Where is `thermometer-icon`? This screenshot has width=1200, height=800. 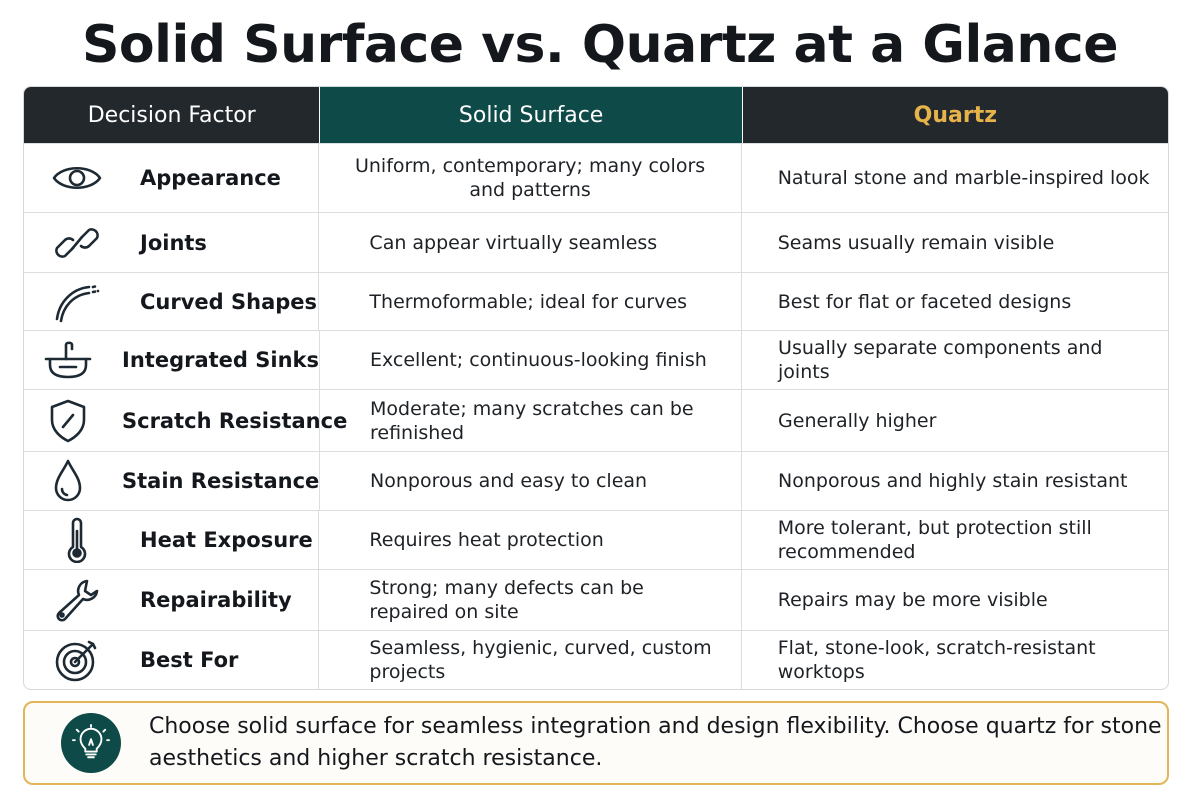
thermometer-icon is located at coordinates (77, 540).